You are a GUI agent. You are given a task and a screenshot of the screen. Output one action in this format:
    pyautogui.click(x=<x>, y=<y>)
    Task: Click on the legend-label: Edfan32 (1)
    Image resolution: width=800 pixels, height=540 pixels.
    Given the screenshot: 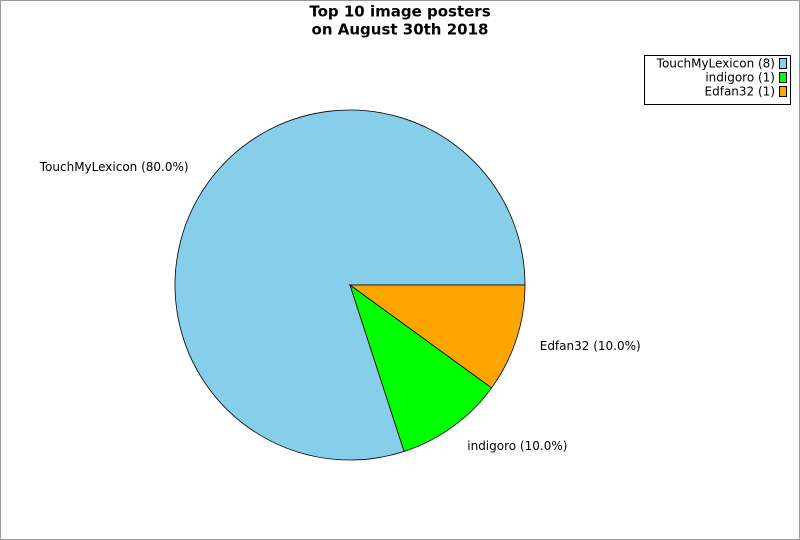 What is the action you would take?
    pyautogui.click(x=740, y=92)
    